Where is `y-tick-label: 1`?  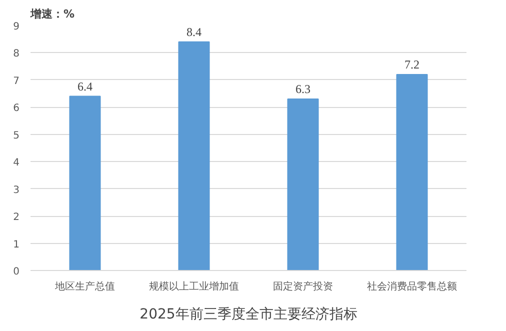
y-tick-label: 1 is located at coordinates (16, 244).